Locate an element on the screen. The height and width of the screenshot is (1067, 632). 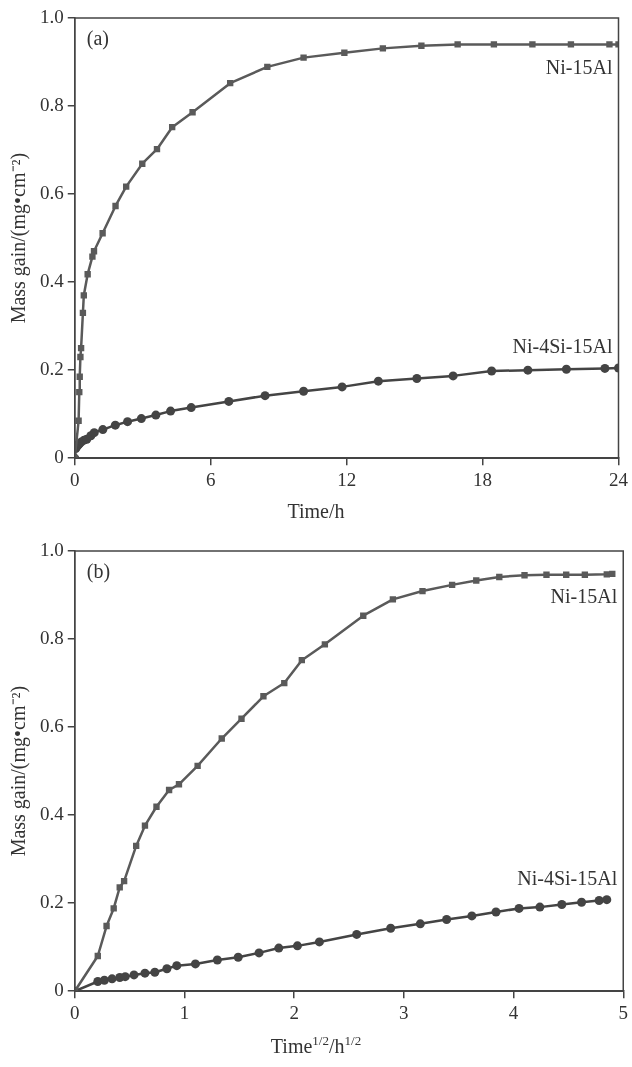
x-tick-label: 3 is located at coordinates (404, 1012).